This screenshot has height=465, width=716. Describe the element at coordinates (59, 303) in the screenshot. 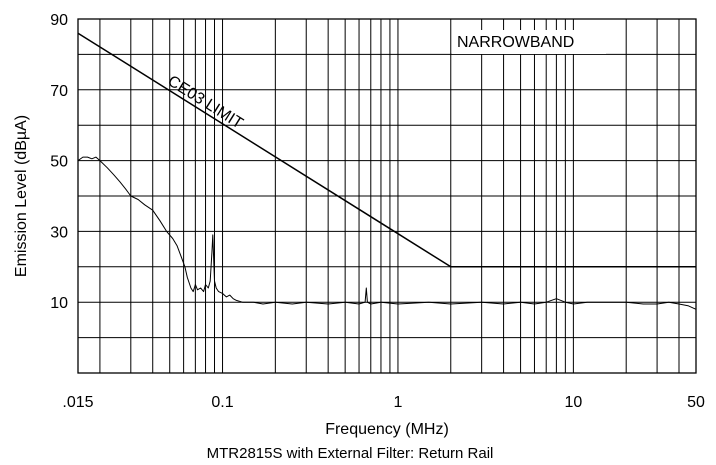

I see `y-tick-label: 10` at that location.